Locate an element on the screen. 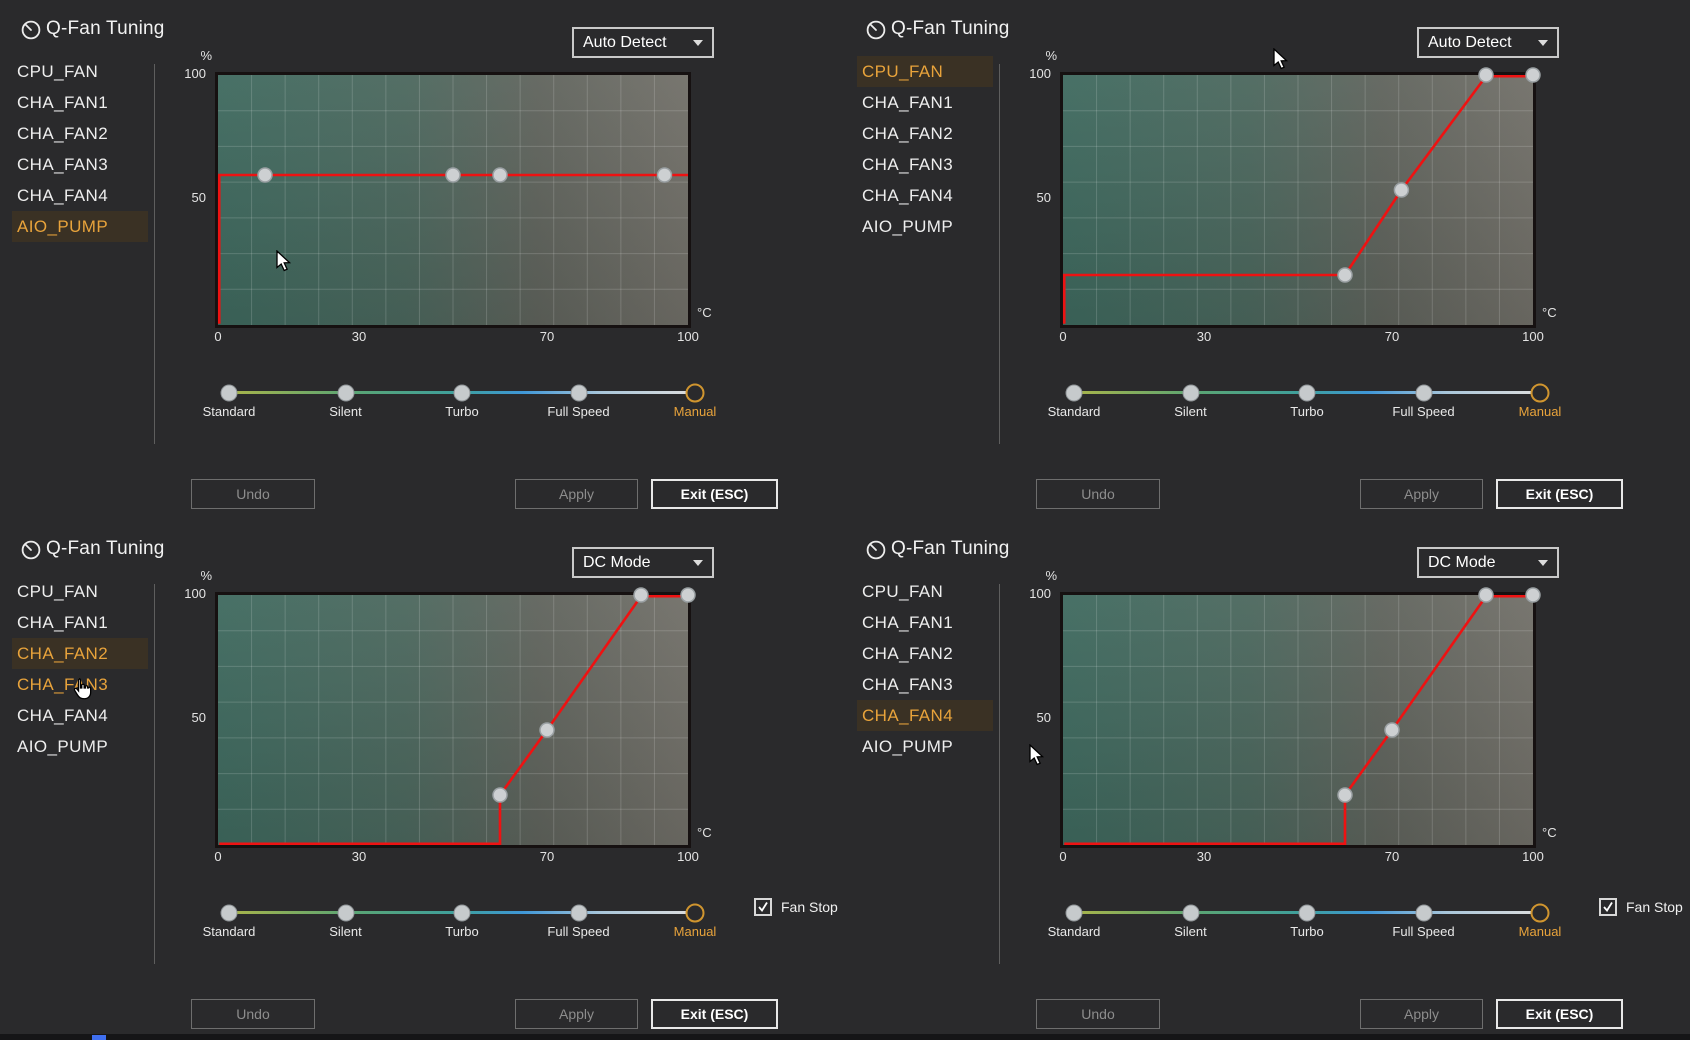 The image size is (1690, 1040). y-axis-unit: % is located at coordinates (206, 55).